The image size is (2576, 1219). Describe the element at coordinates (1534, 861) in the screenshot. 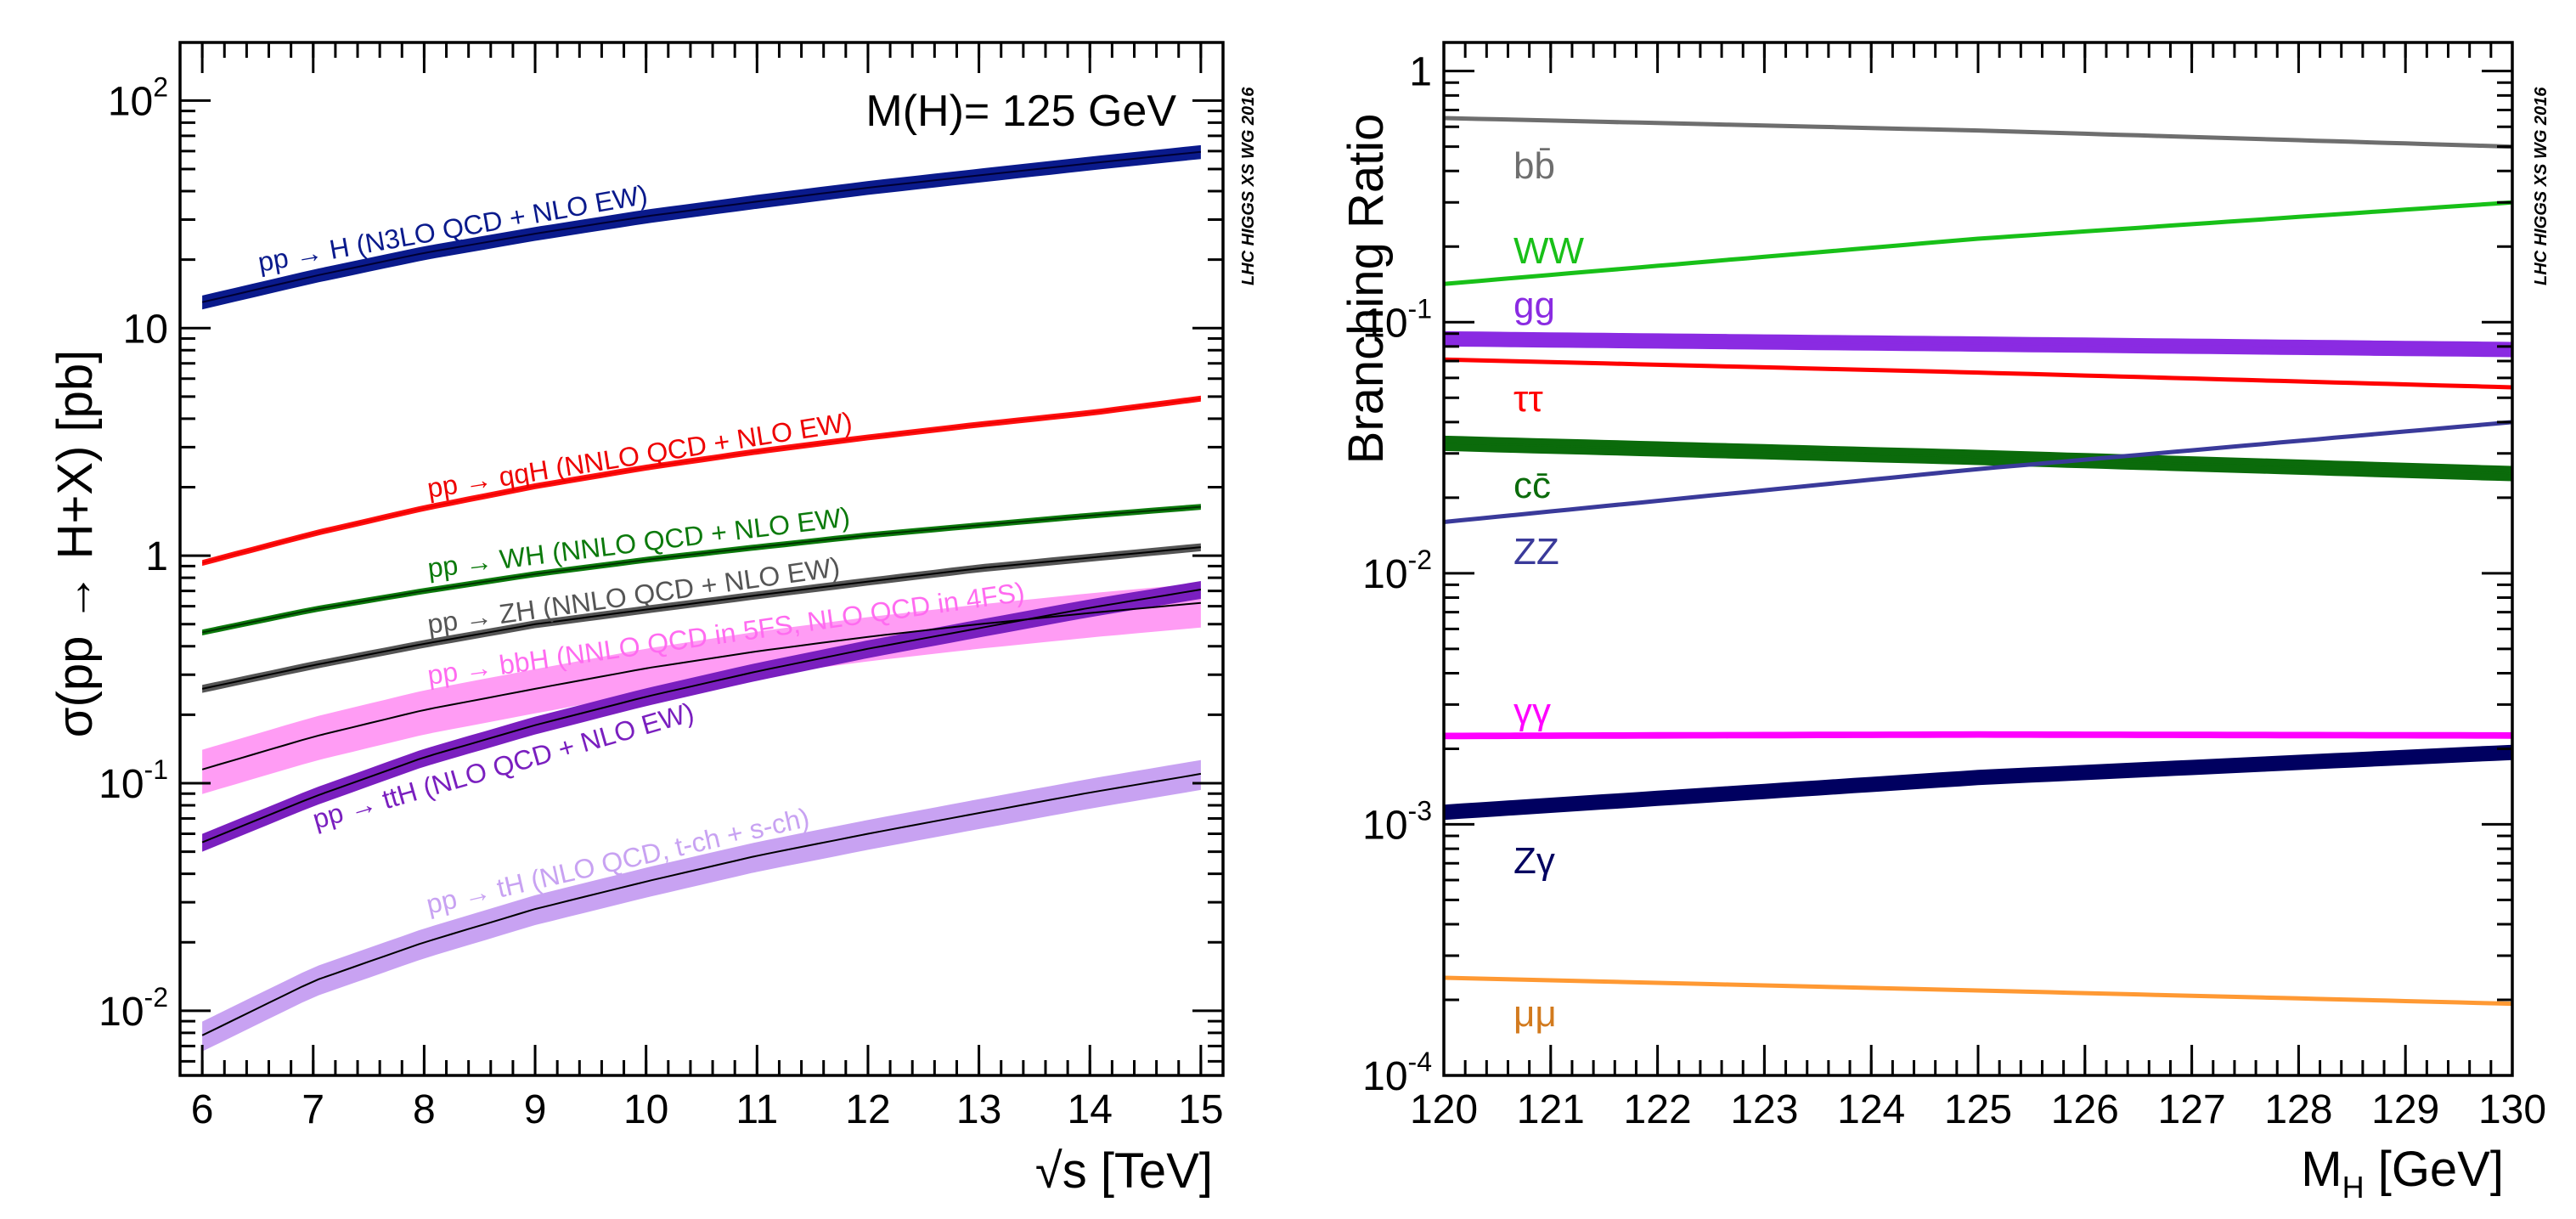

I see `label-zgamma: Zγ` at that location.